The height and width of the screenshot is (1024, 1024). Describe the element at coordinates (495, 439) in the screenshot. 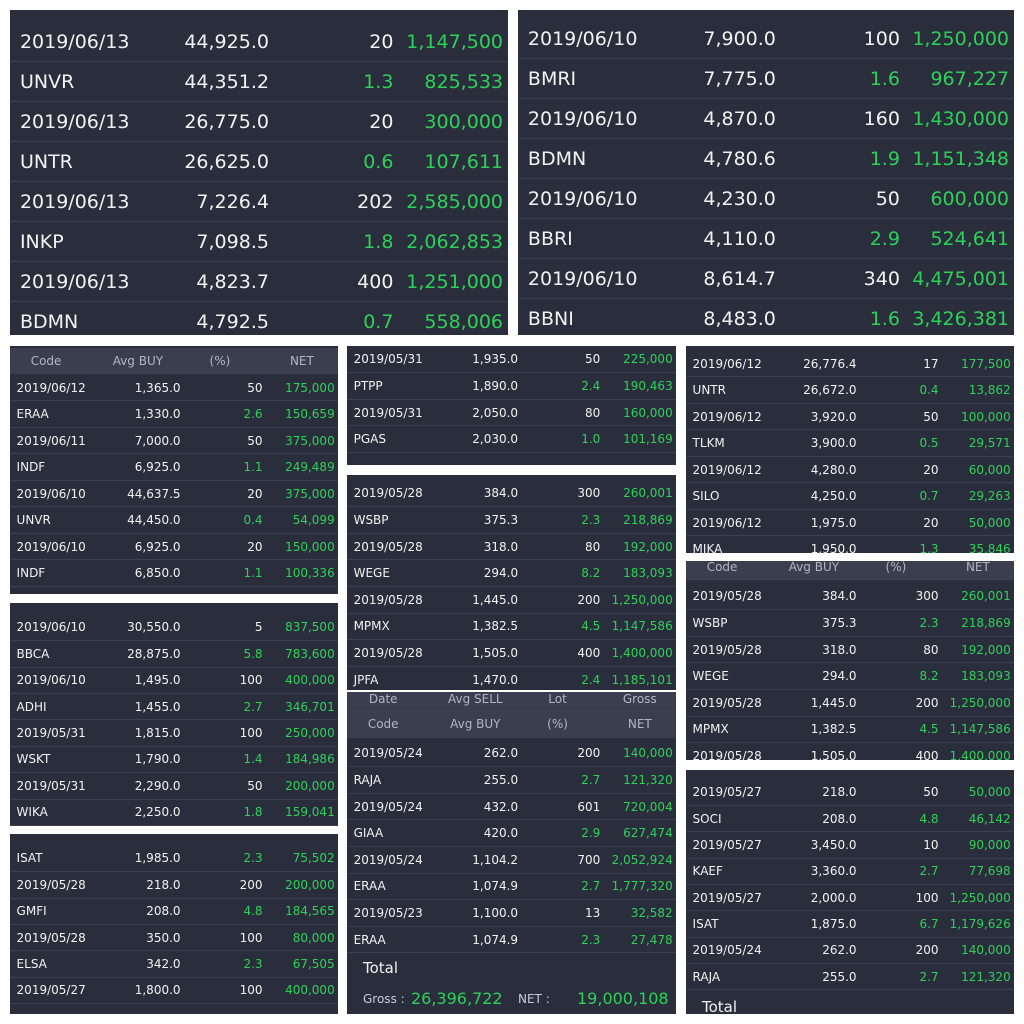

I see `cell: 2,030.0` at that location.